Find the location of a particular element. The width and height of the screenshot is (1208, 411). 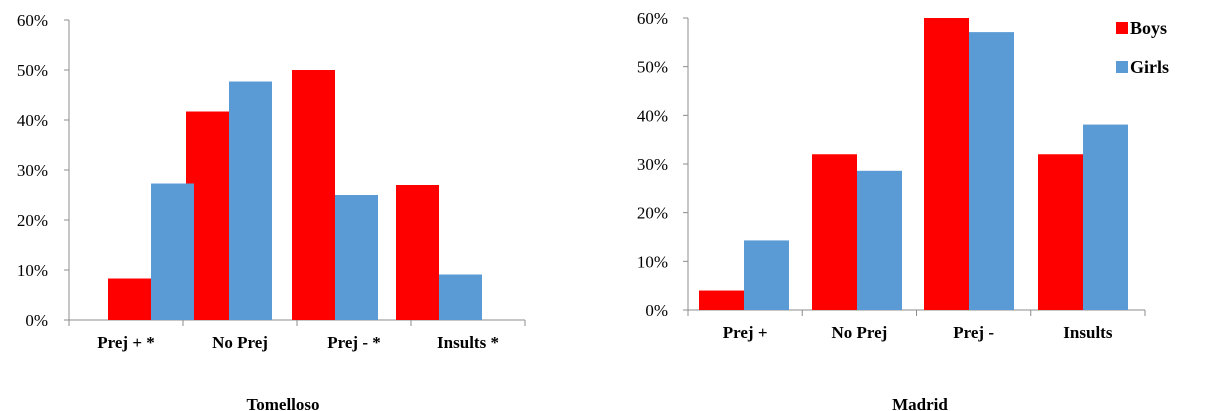

x-category-label: Prej + is located at coordinates (745, 332).